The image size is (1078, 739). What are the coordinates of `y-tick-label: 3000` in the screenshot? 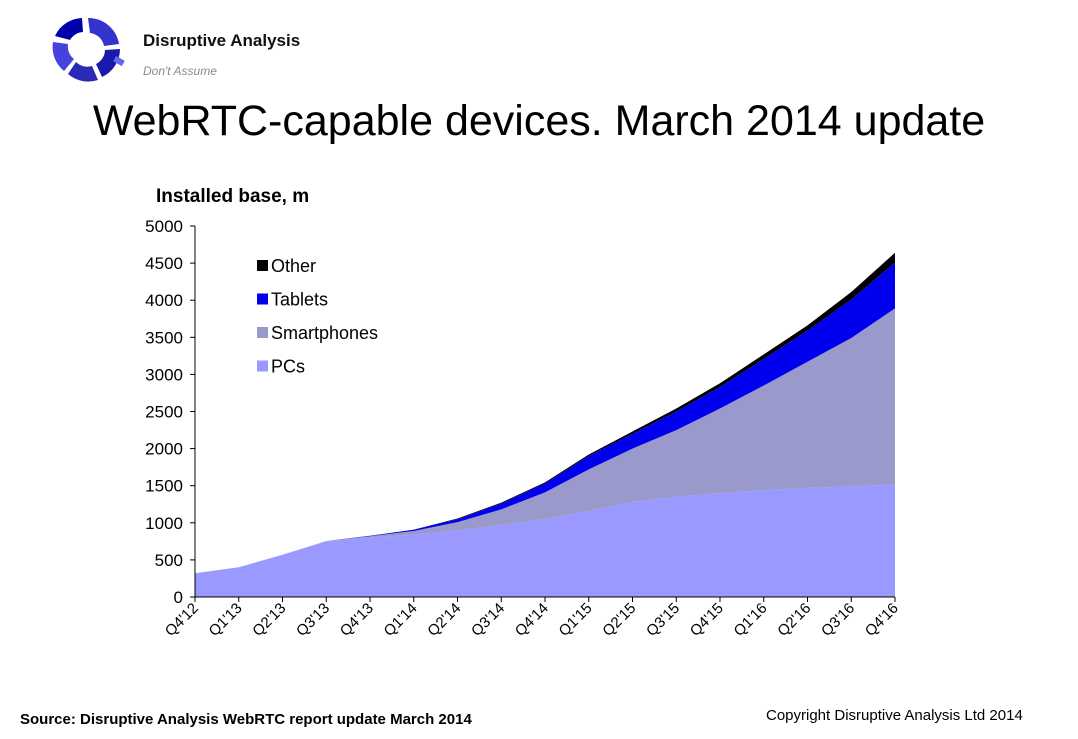 It's located at (164, 374).